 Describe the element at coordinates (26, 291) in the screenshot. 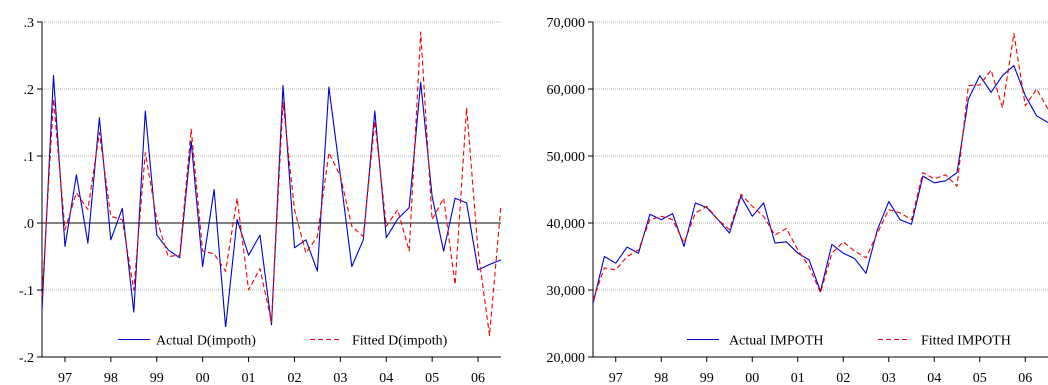

I see `y-tick-label: -.1` at that location.